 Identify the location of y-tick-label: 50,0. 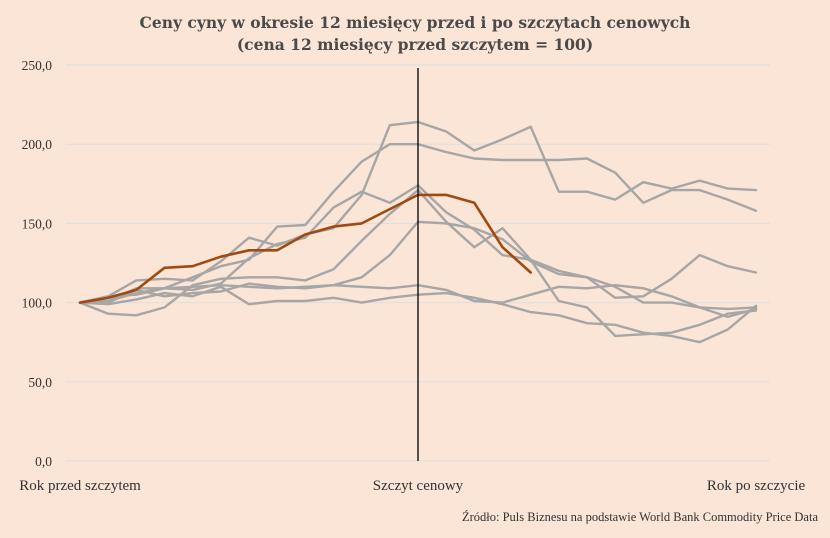
(40, 382).